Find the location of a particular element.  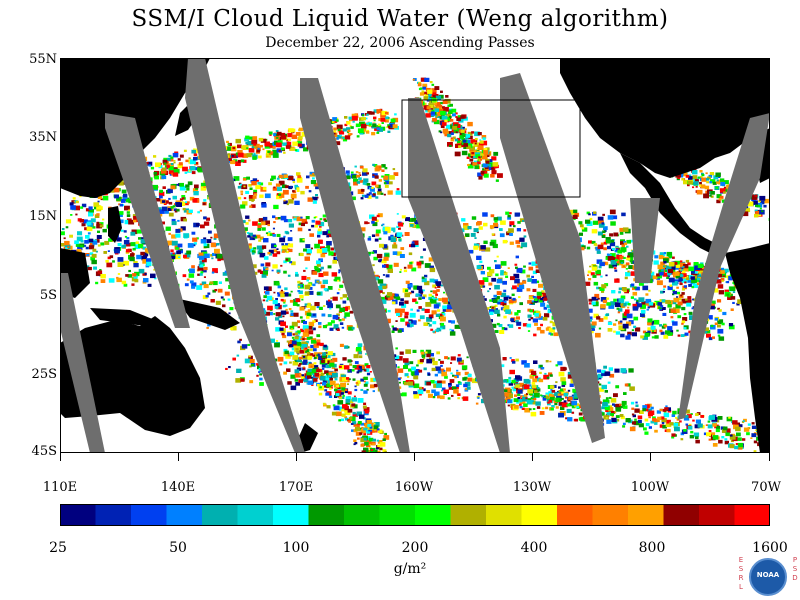

lat-label-5s: 5S is located at coordinates (48, 295).